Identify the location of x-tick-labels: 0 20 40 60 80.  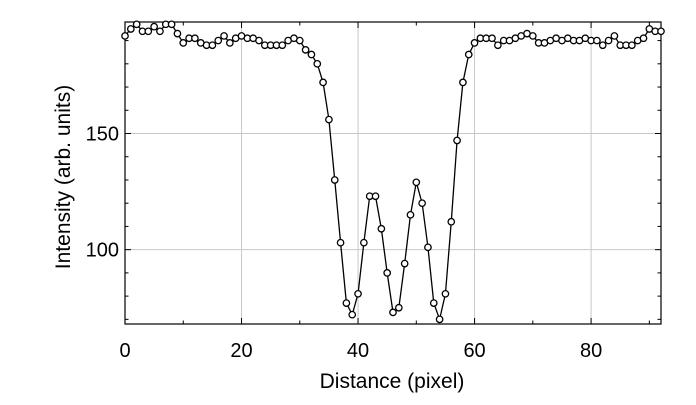
(360, 351).